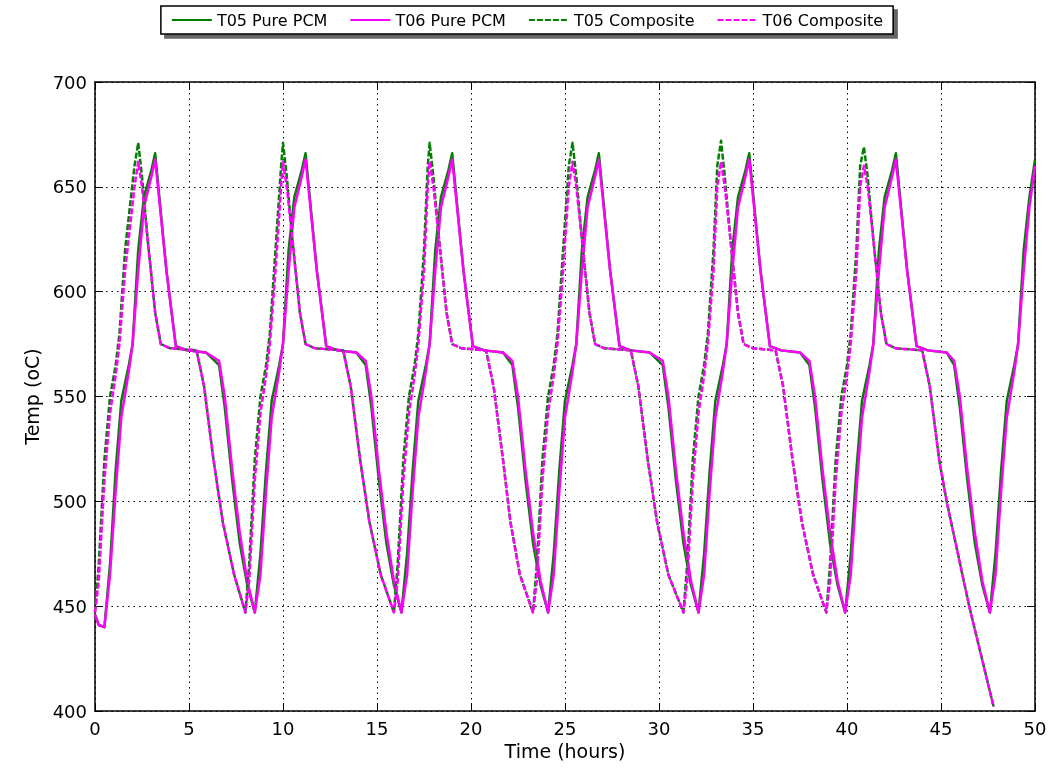  What do you see at coordinates (69, 501) in the screenshot?
I see `y-tick-label: 500` at bounding box center [69, 501].